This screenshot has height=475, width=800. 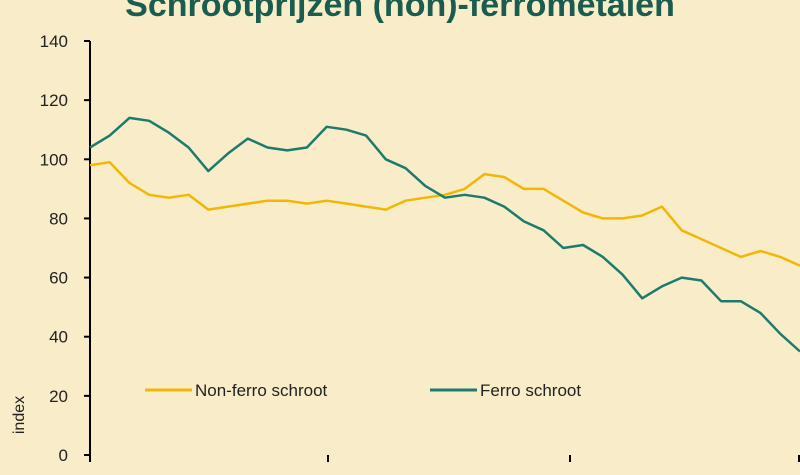 I want to click on y-tick-label: 60, so click(x=58, y=278).